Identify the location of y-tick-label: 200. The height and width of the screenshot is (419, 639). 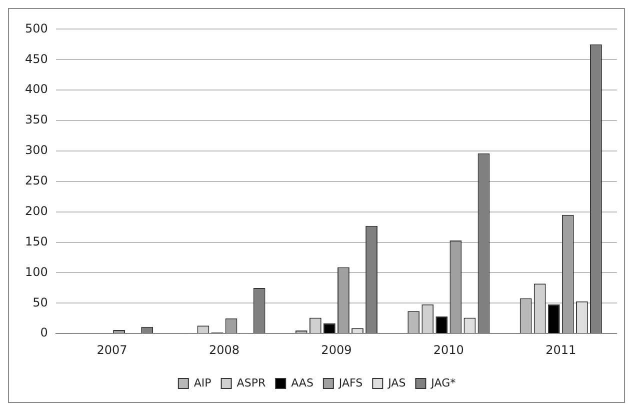
(36, 211).